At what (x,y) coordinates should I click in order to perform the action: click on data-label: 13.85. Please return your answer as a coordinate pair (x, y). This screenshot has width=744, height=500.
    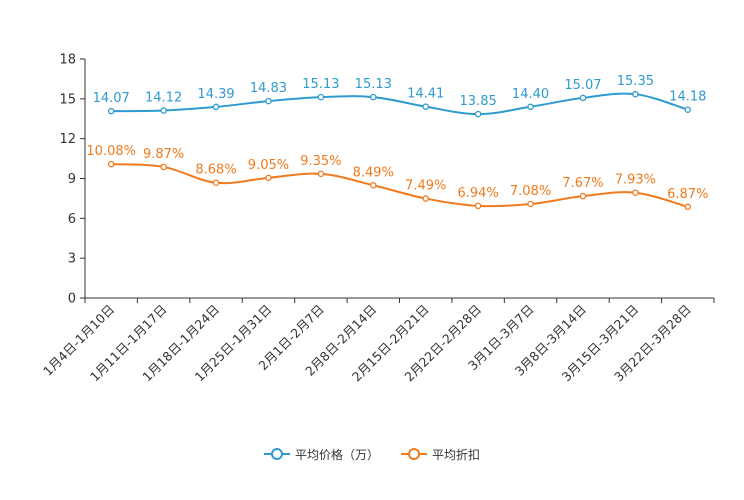
    Looking at the image, I should click on (478, 101).